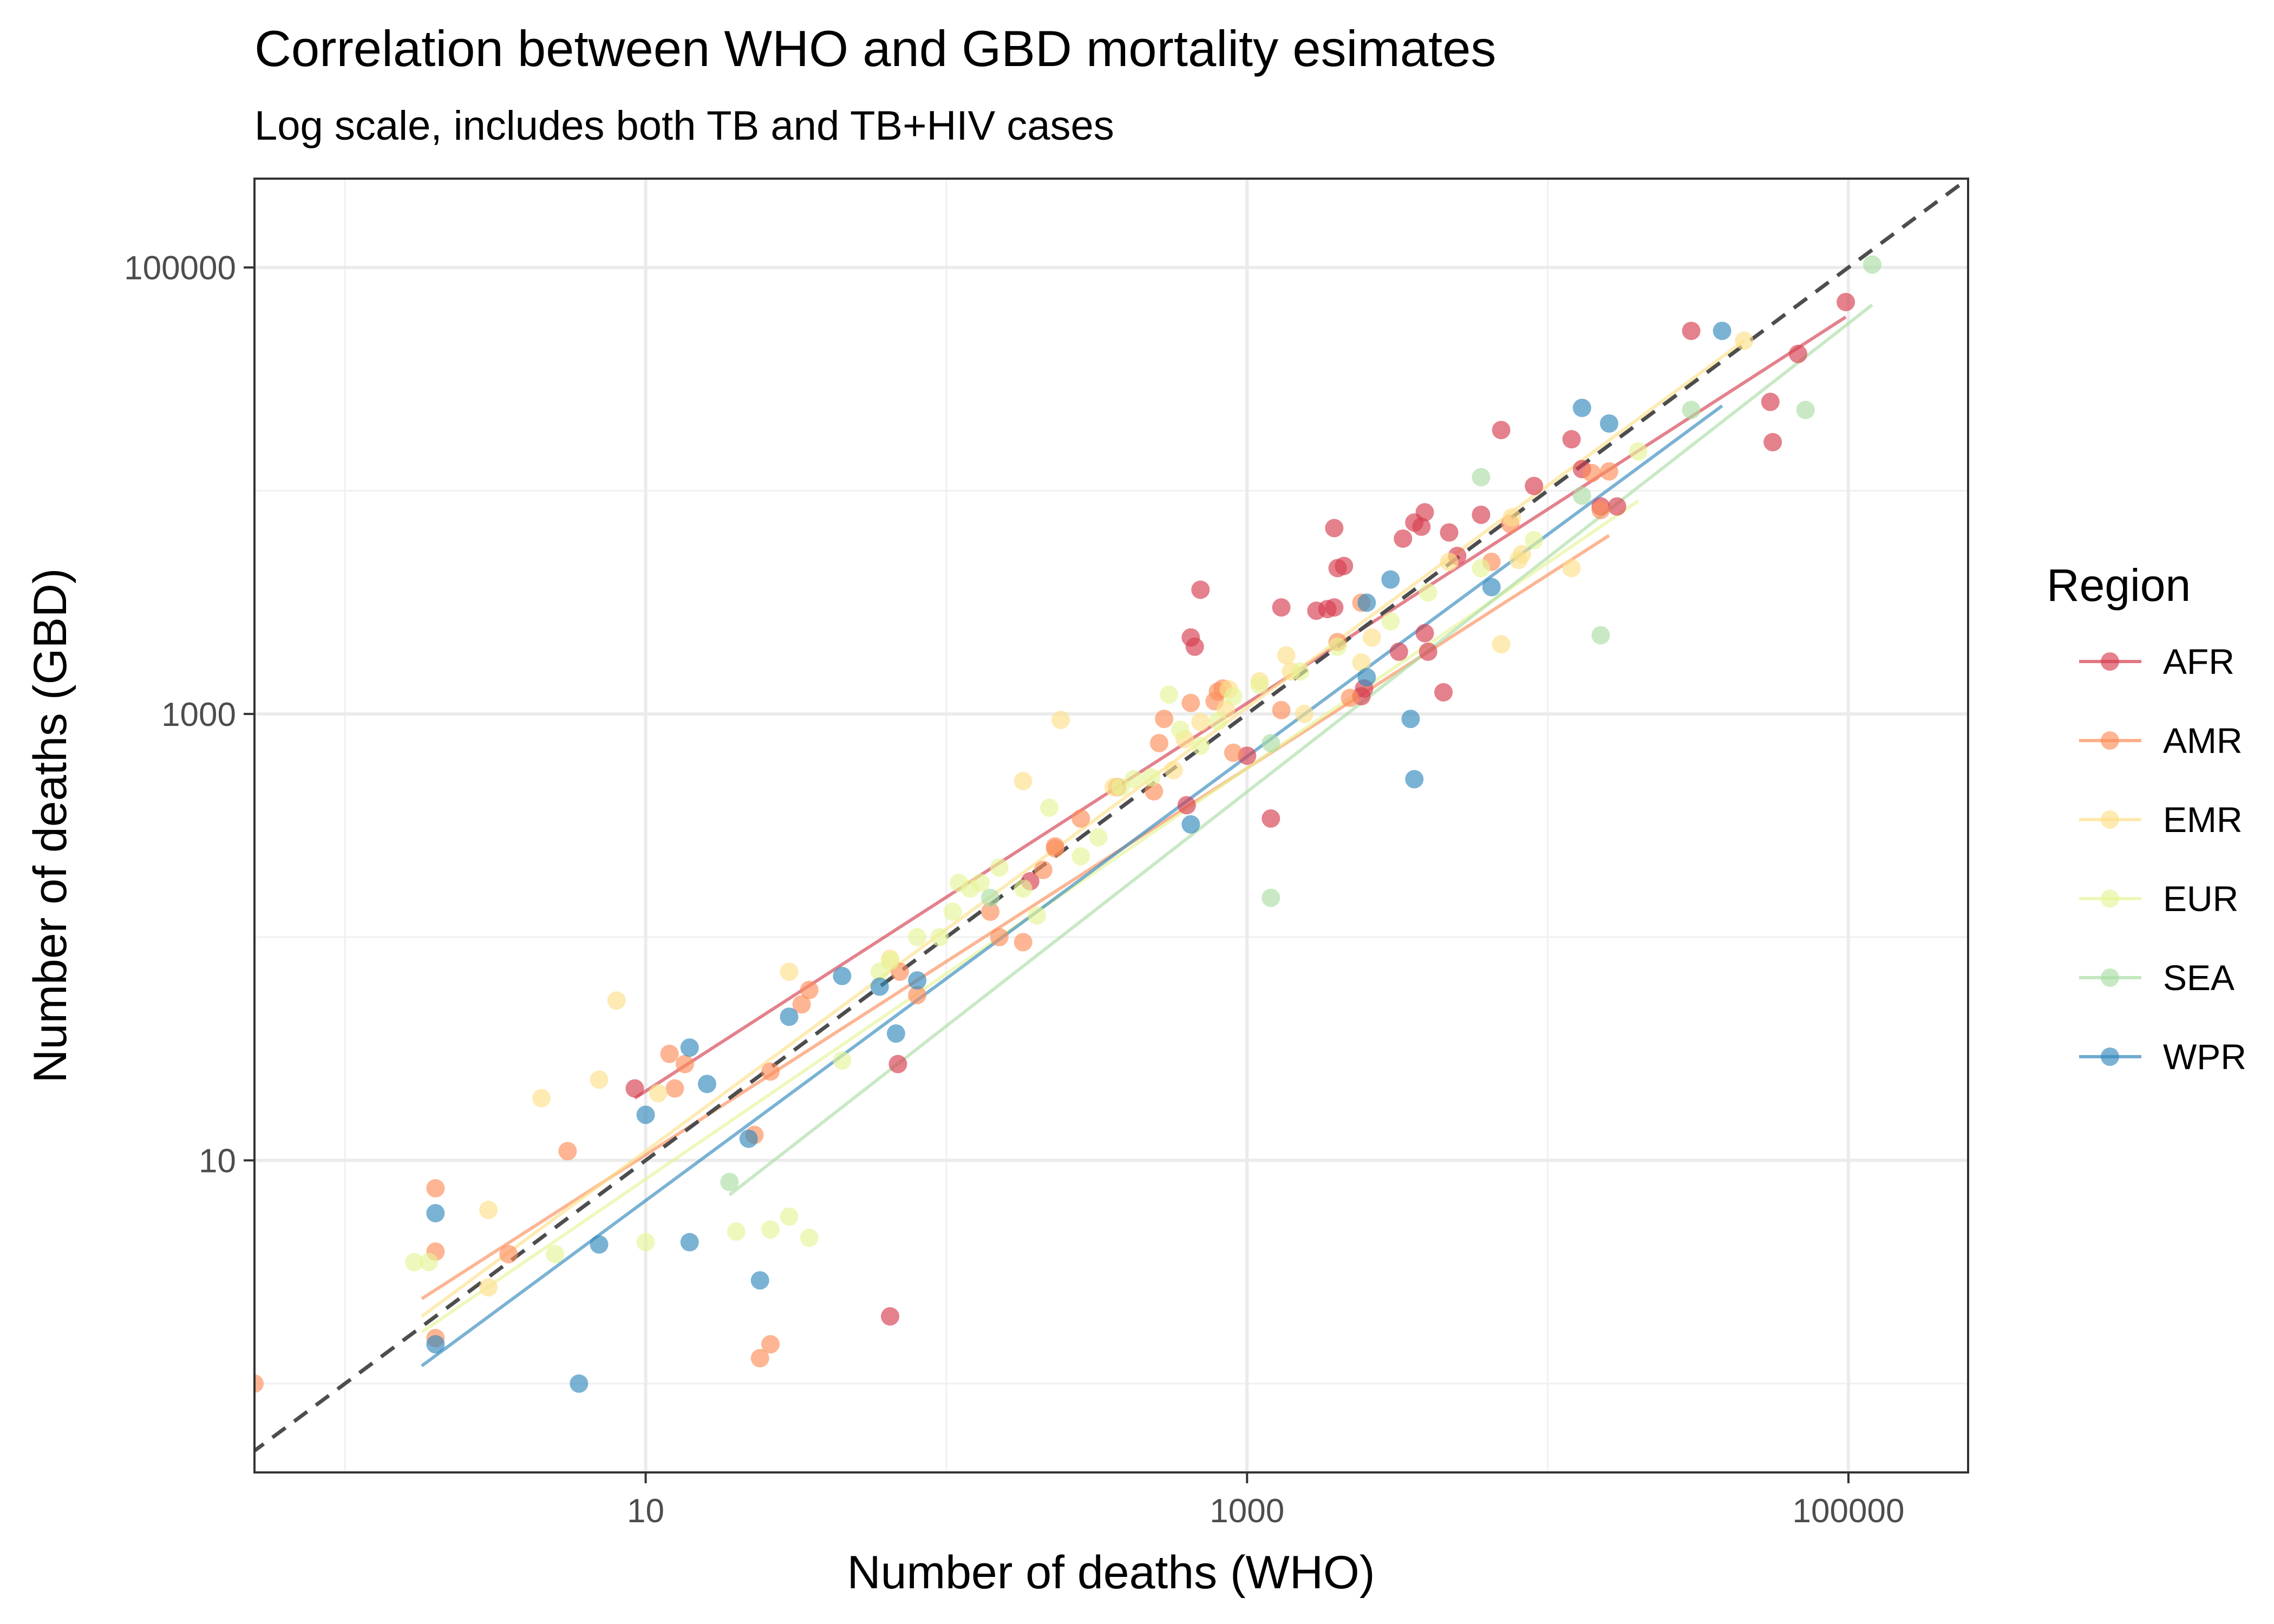  I want to click on legend-title: Region, so click(2119, 585).